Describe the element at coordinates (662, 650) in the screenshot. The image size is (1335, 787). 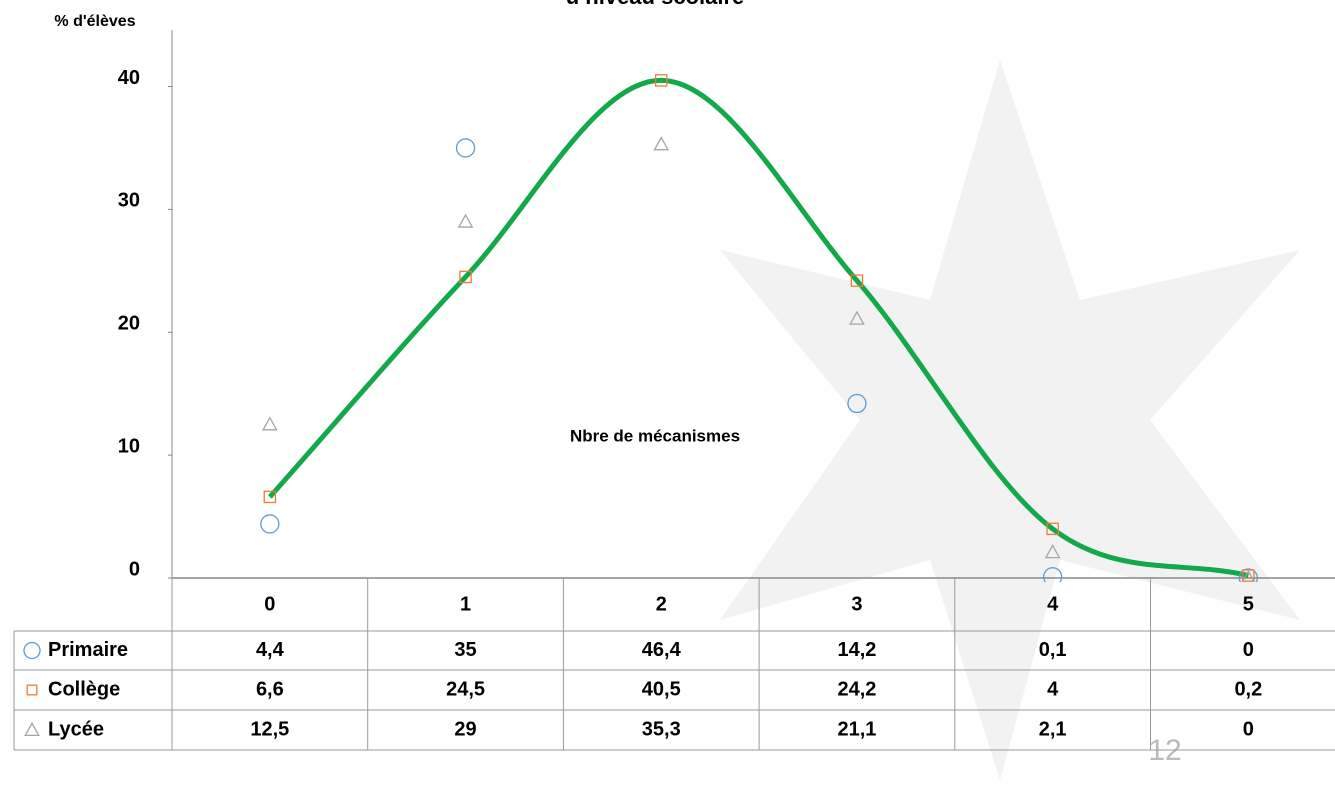
I see `table-value: 46,4` at that location.